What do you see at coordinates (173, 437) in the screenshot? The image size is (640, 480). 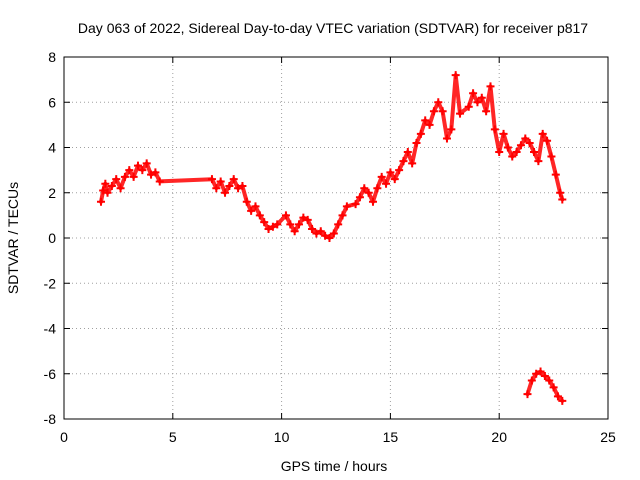 I see `x-tick-label: 5` at bounding box center [173, 437].